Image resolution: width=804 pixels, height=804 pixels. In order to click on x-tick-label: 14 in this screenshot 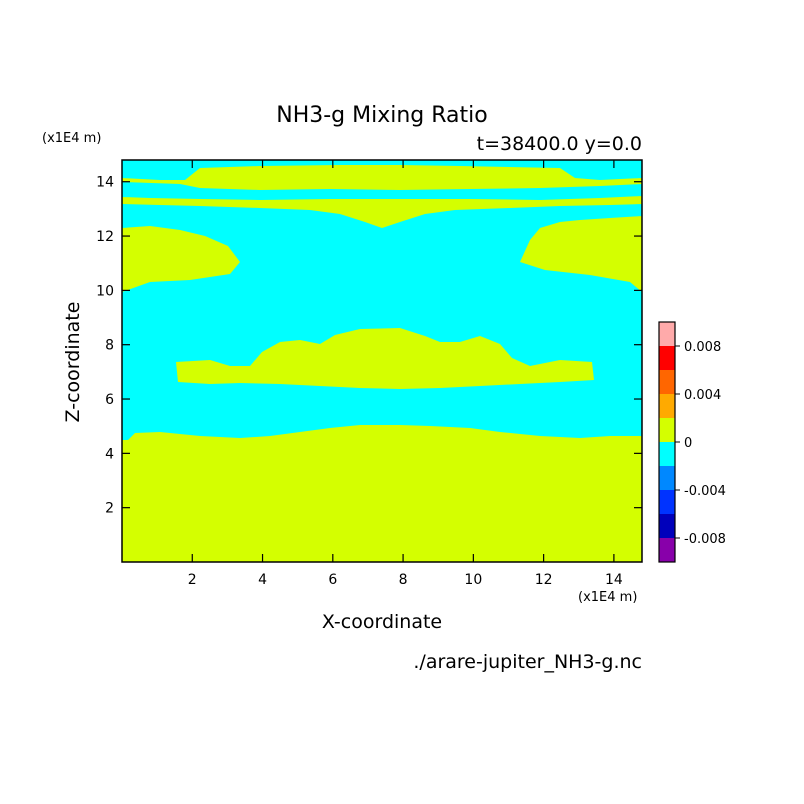, I will do `click(614, 580)`.